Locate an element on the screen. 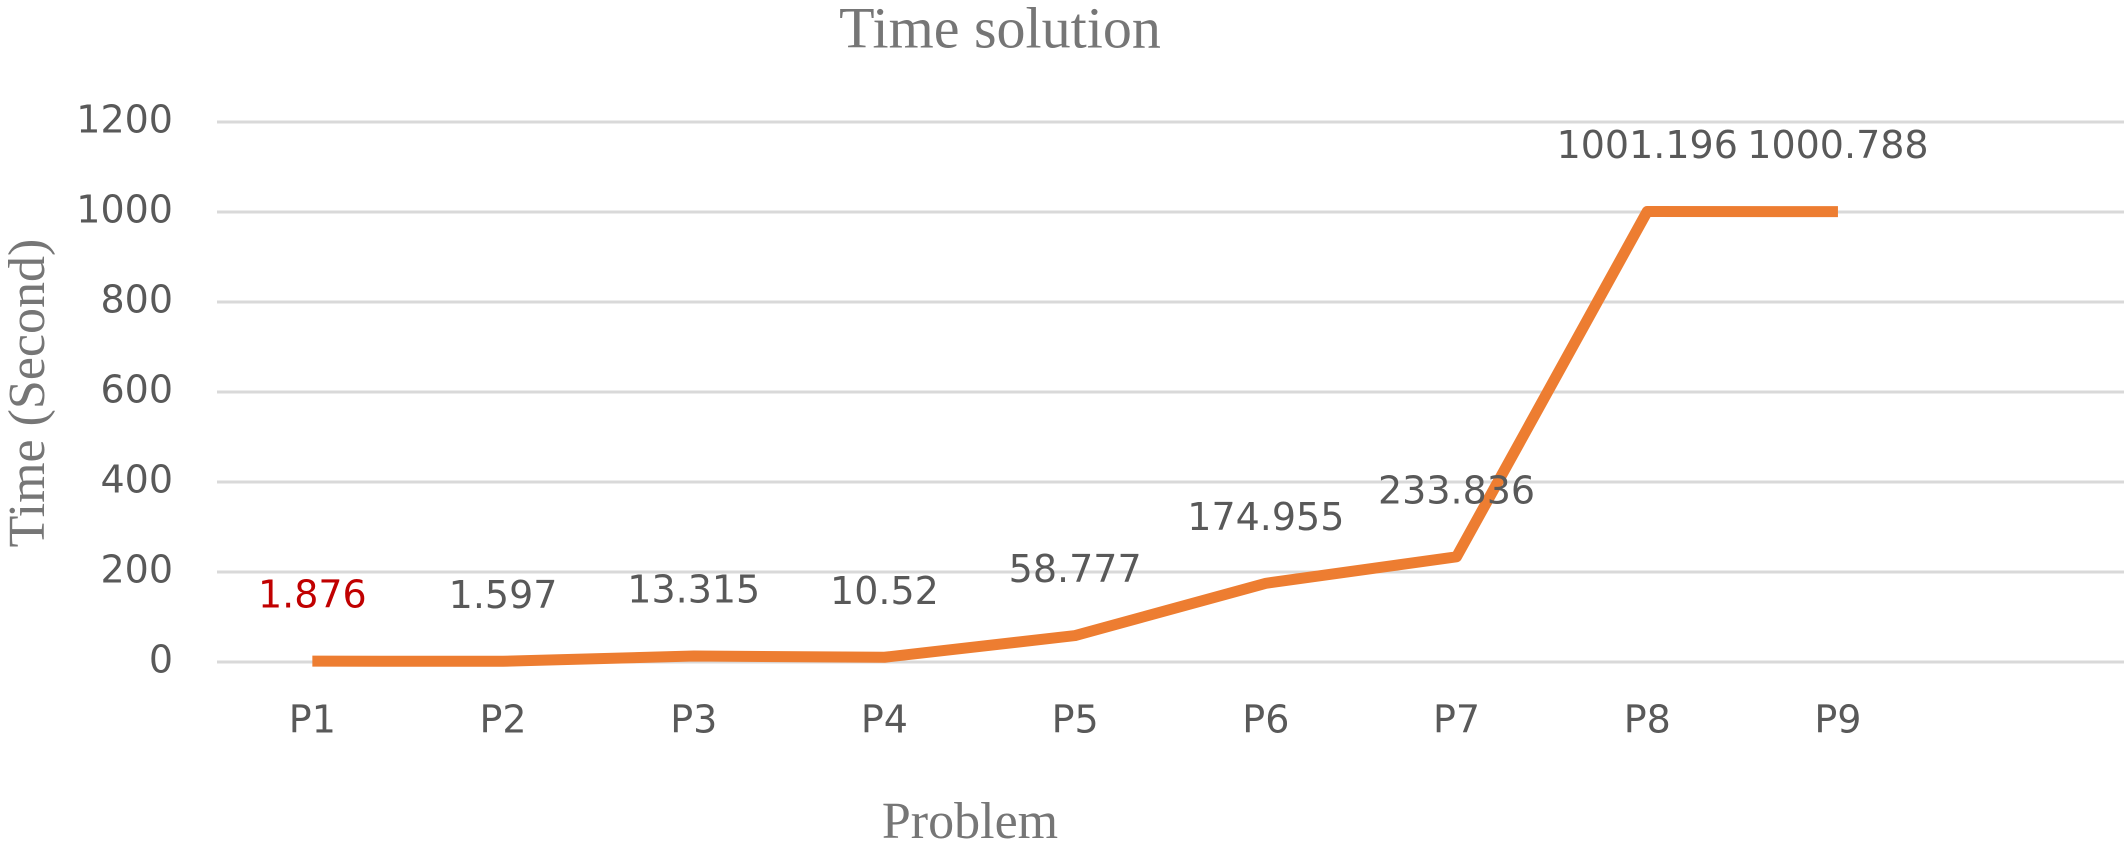  x-axis-title: Problem is located at coordinates (970, 821).